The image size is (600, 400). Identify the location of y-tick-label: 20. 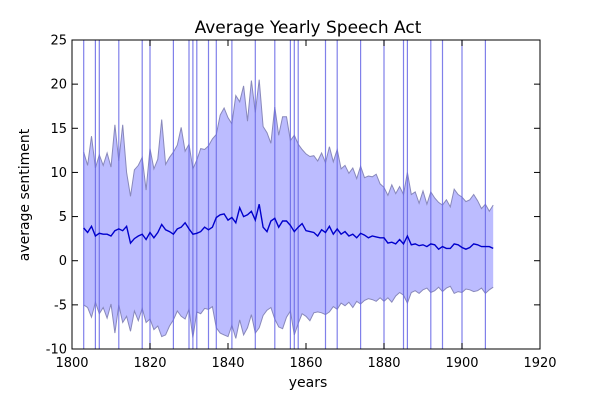
(58, 85).